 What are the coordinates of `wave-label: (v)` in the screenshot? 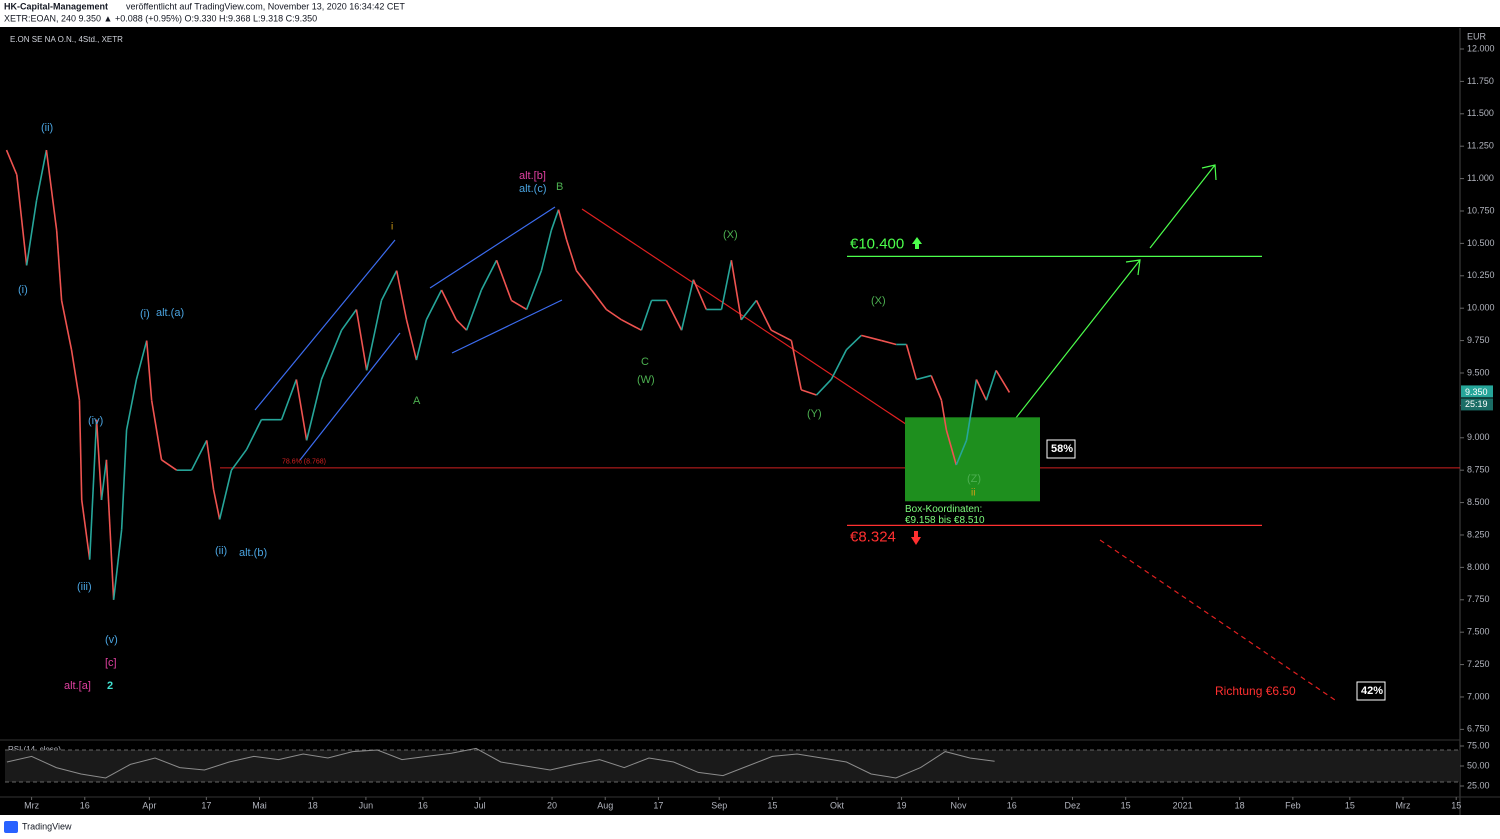 It's located at (111, 640).